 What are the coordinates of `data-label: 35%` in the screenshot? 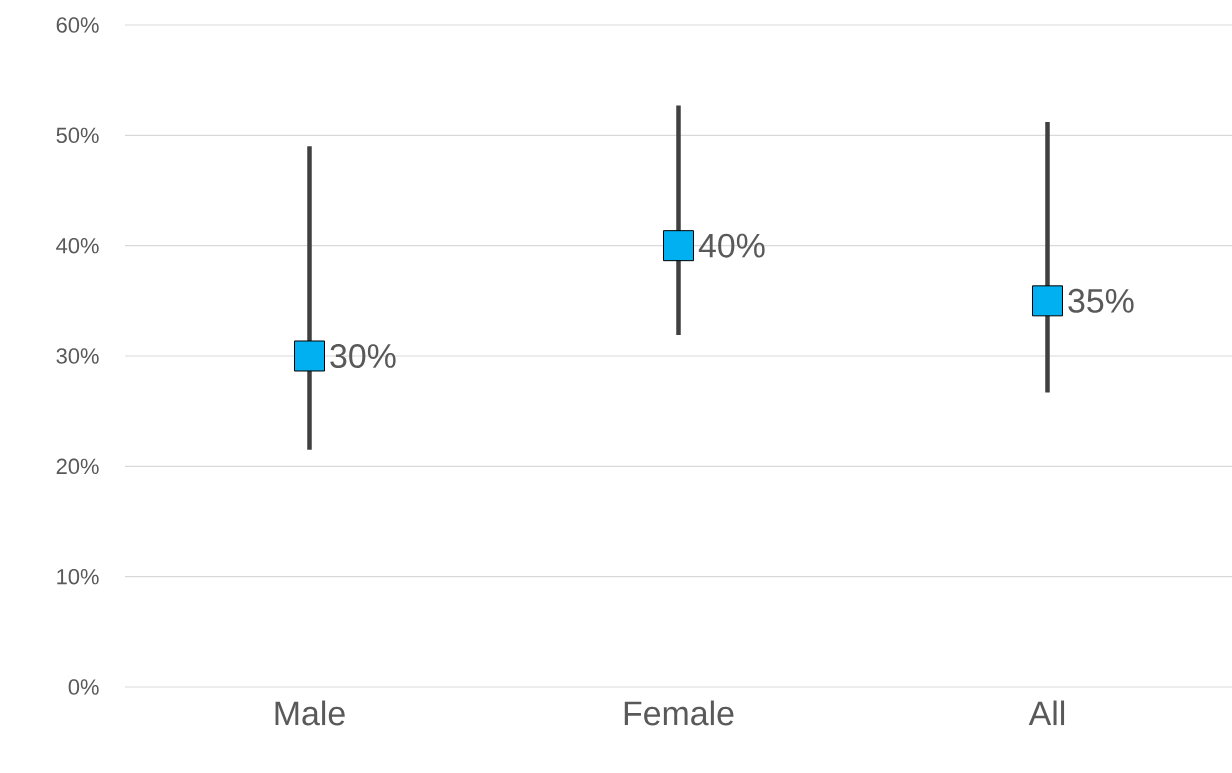 It's located at (1101, 300).